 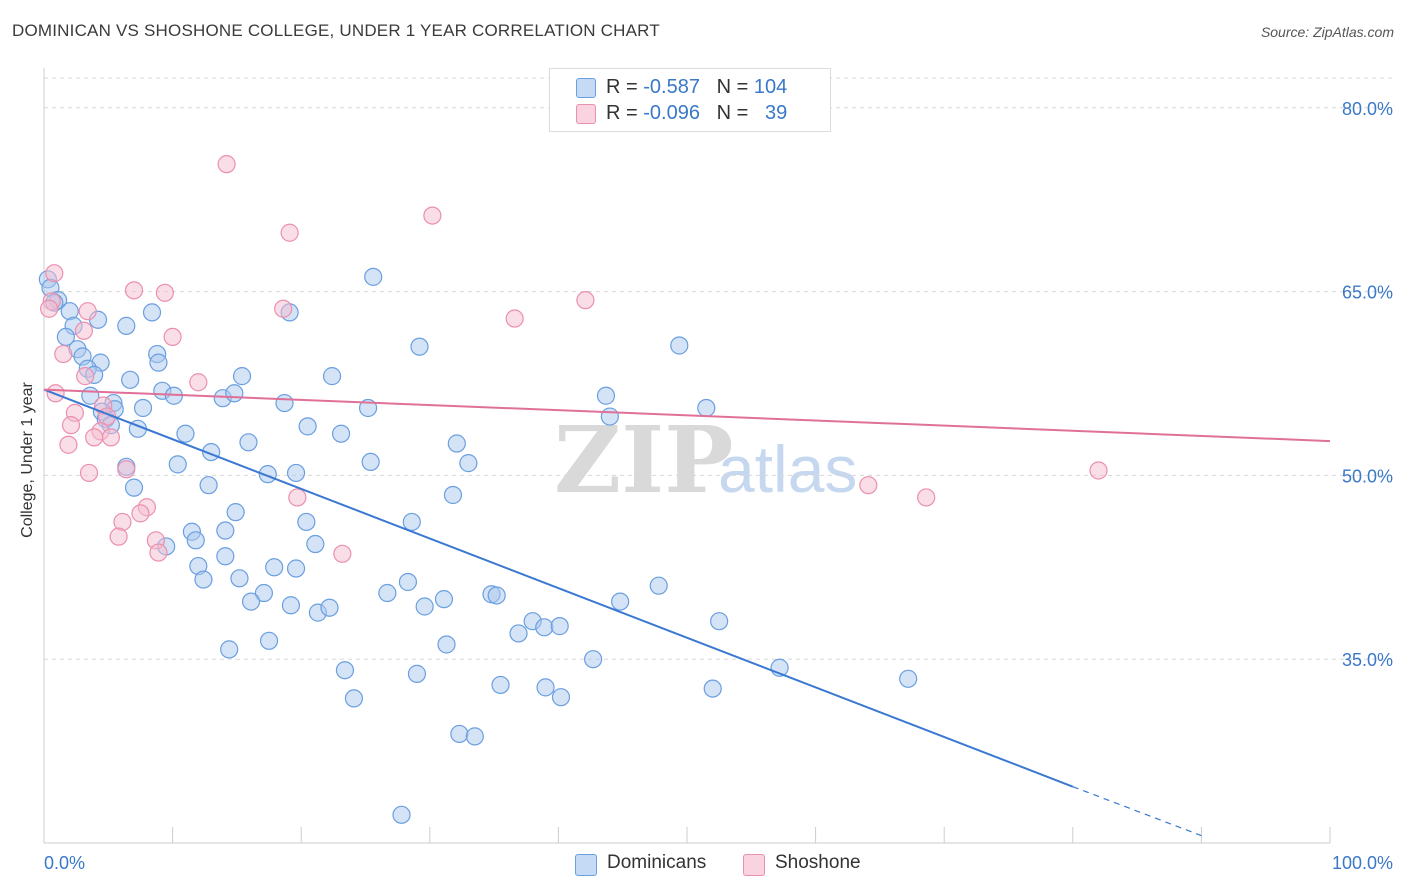 I want to click on legend-swatch-dominicans, so click(x=586, y=88).